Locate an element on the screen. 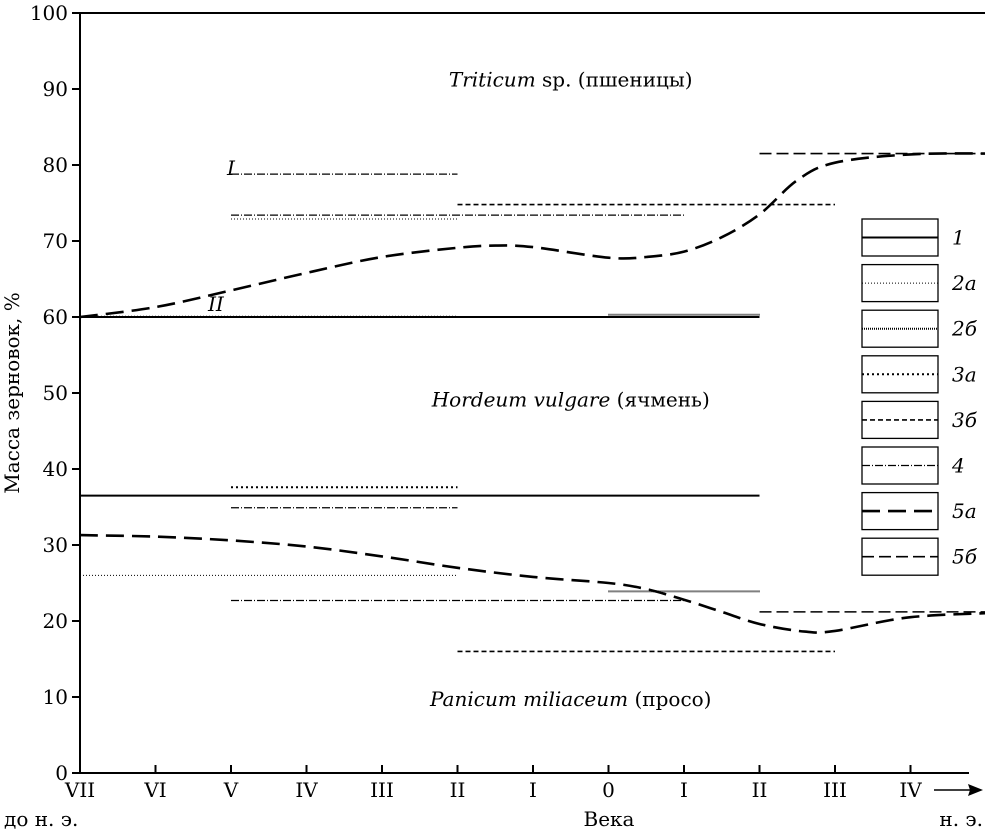 This screenshot has width=985, height=832. curve-label: II is located at coordinates (216, 304).